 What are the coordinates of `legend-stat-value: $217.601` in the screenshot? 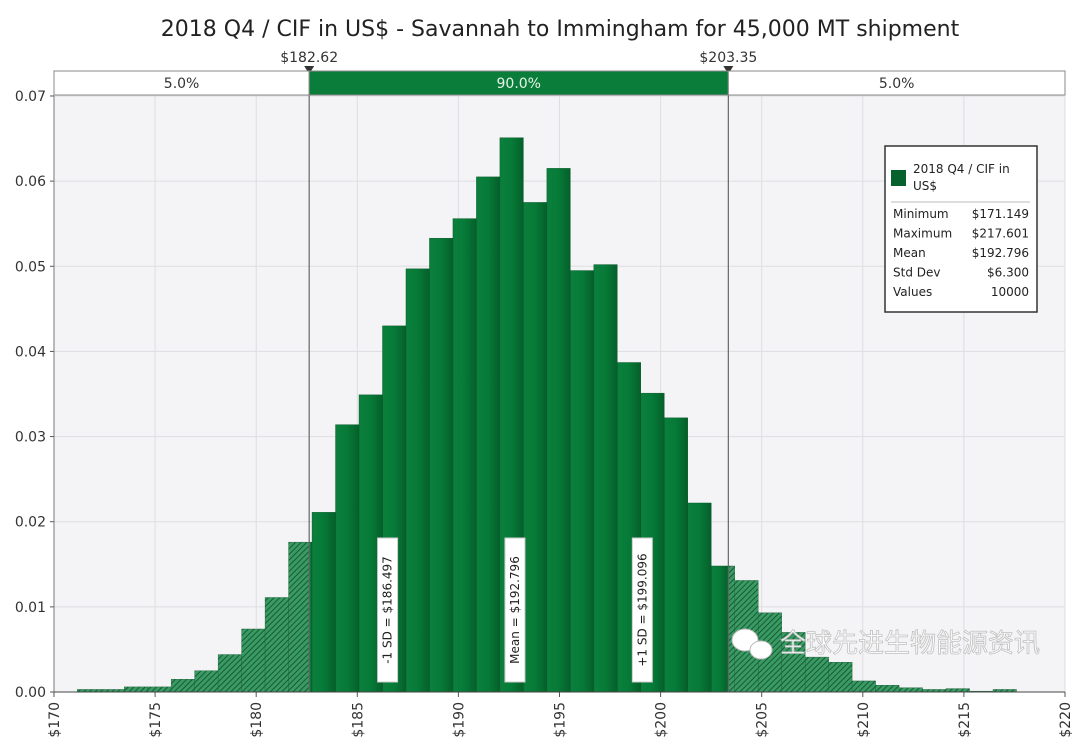 It's located at (1000, 234).